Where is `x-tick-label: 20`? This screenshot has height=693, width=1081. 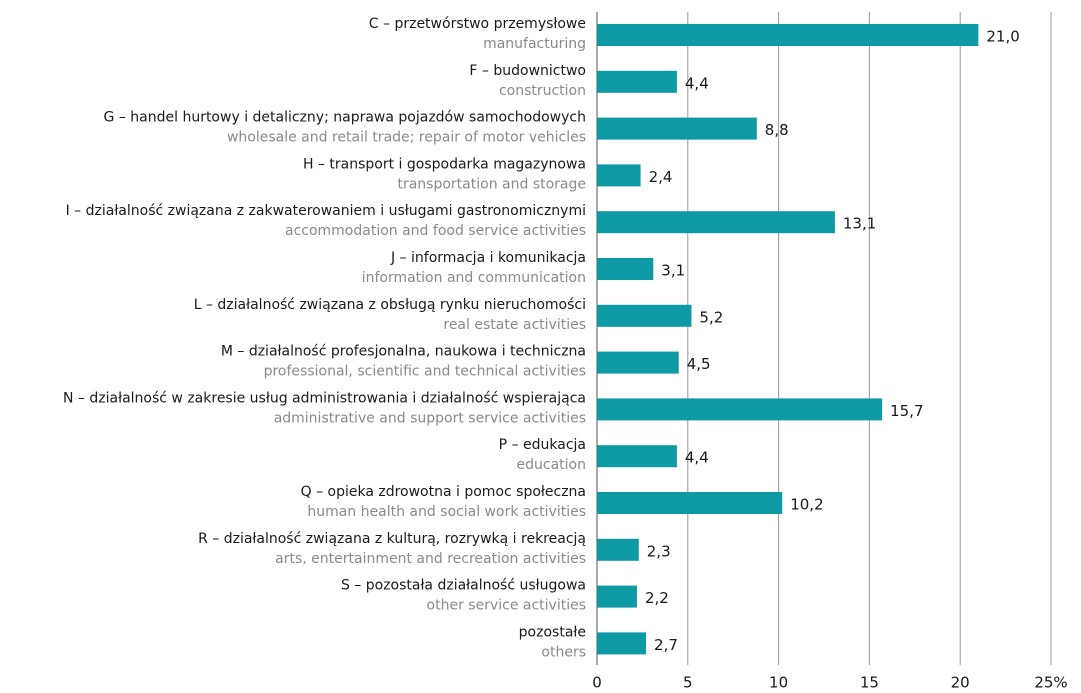 x-tick-label: 20 is located at coordinates (960, 683).